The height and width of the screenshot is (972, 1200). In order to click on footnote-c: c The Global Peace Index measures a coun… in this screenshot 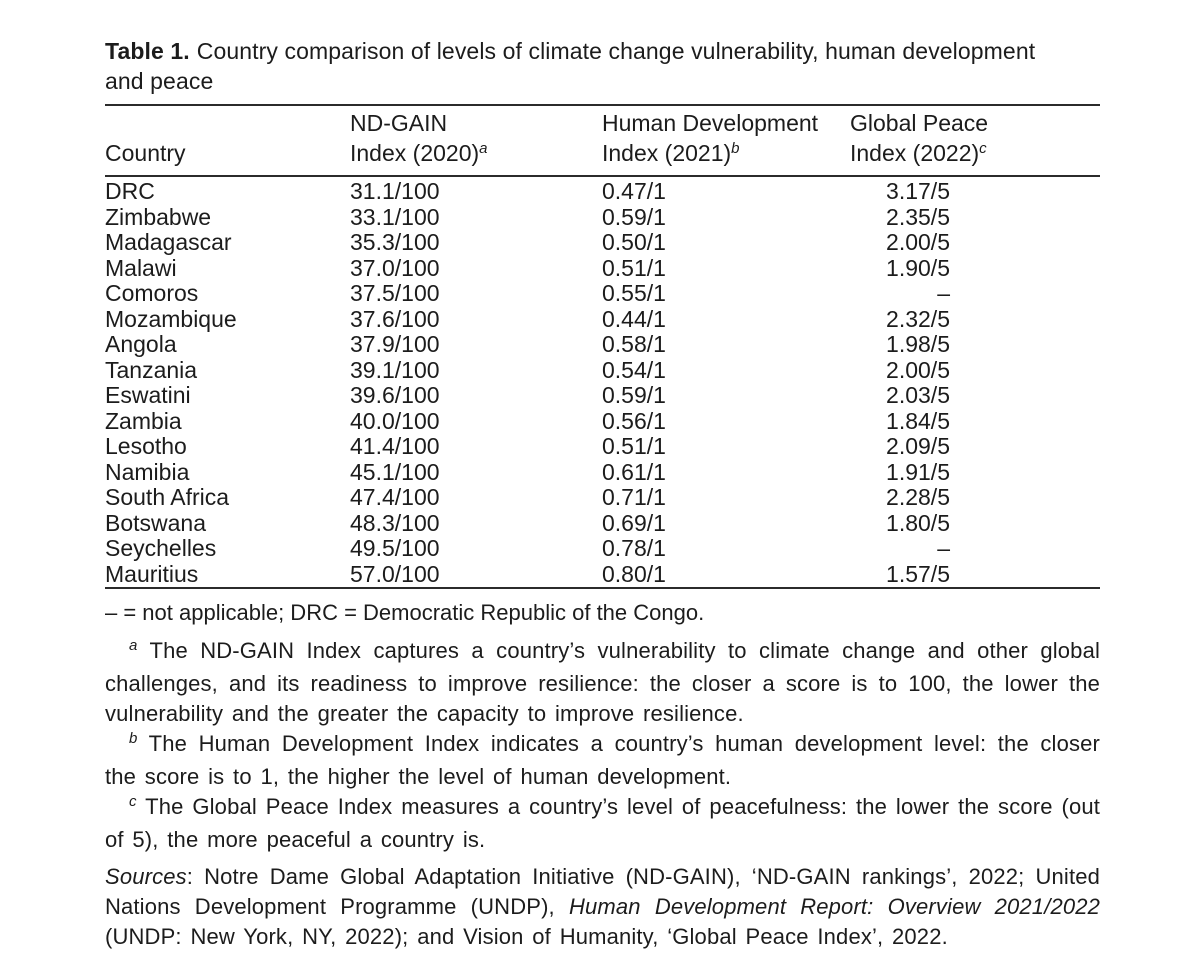, I will do `click(602, 822)`.